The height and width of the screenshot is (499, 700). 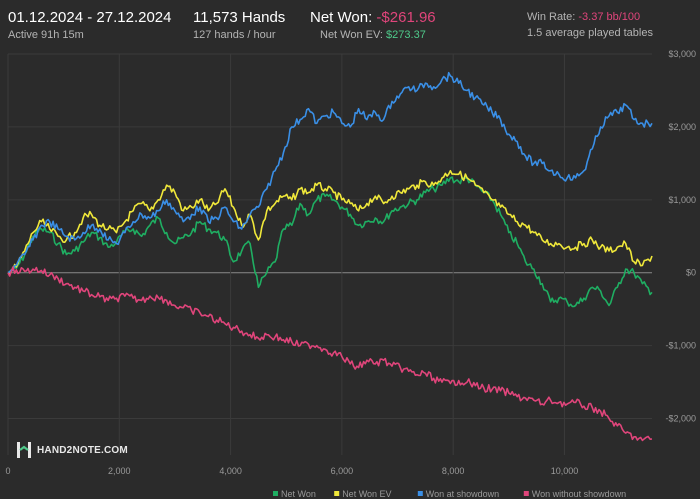 What do you see at coordinates (565, 471) in the screenshot?
I see `x-tick-label: 10,000` at bounding box center [565, 471].